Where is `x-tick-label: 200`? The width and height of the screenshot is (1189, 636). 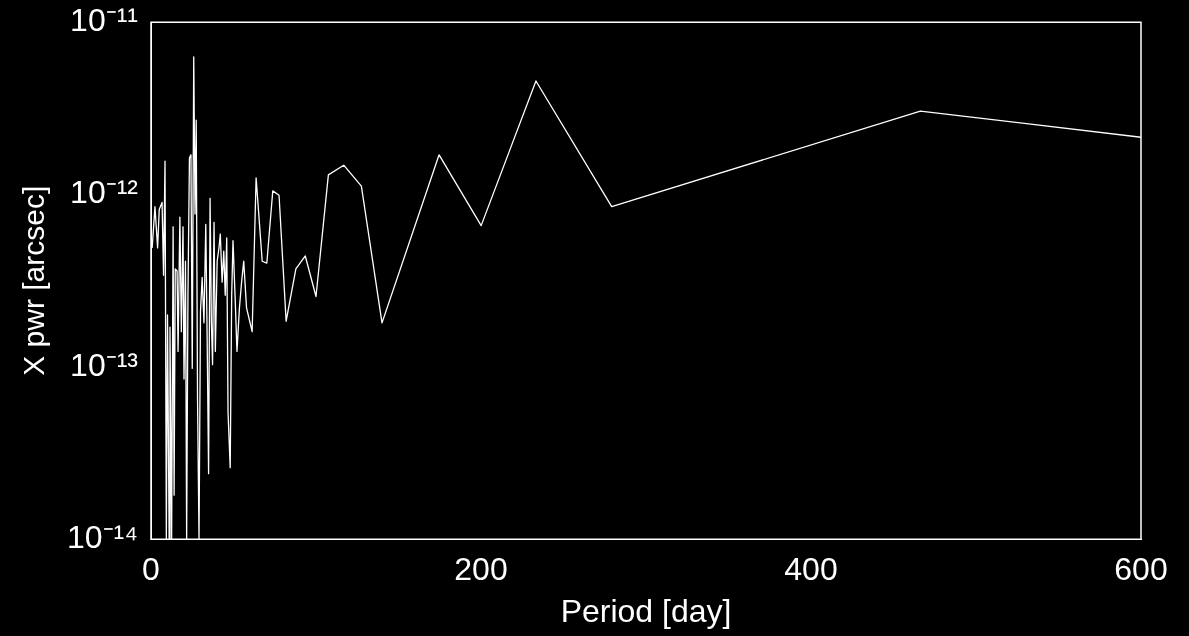 x-tick-label: 200 is located at coordinates (481, 569).